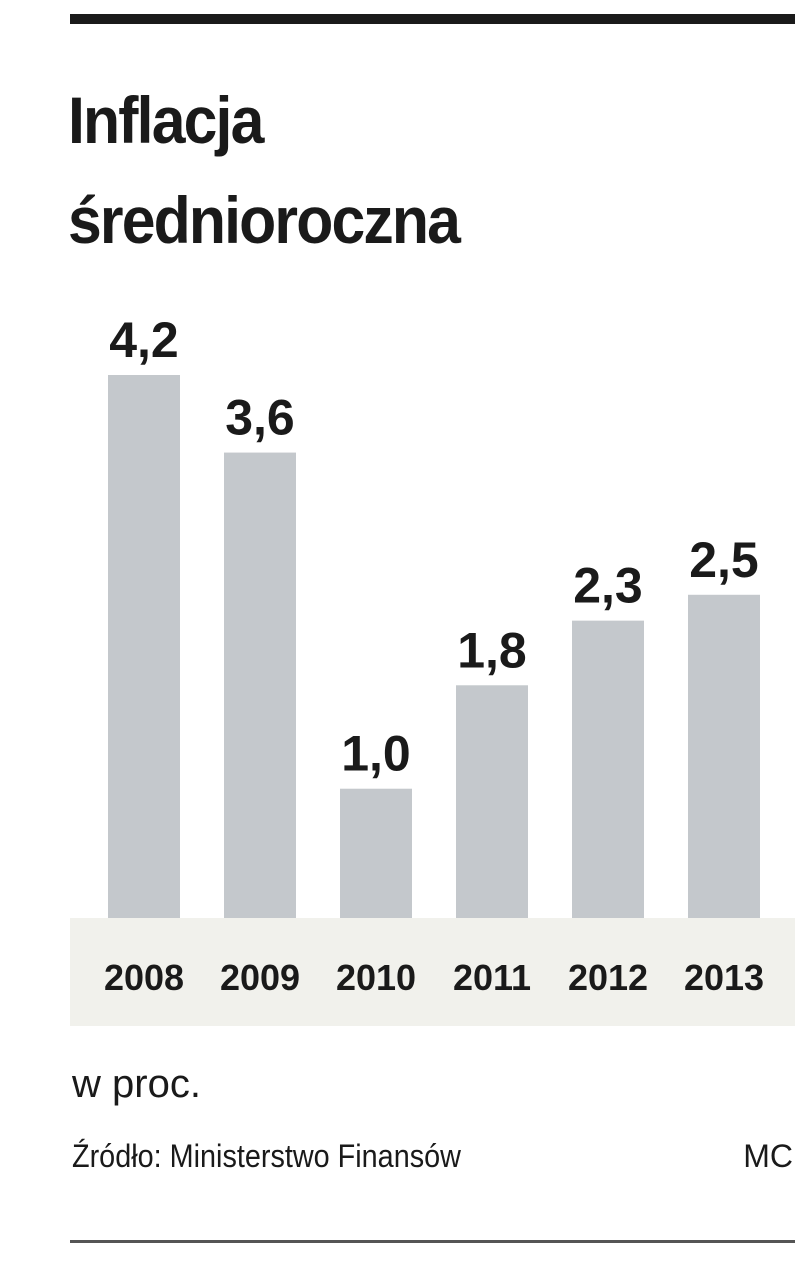 This screenshot has width=805, height=1263. Describe the element at coordinates (492, 650) in the screenshot. I see `value-label-2011: 1,8` at that location.